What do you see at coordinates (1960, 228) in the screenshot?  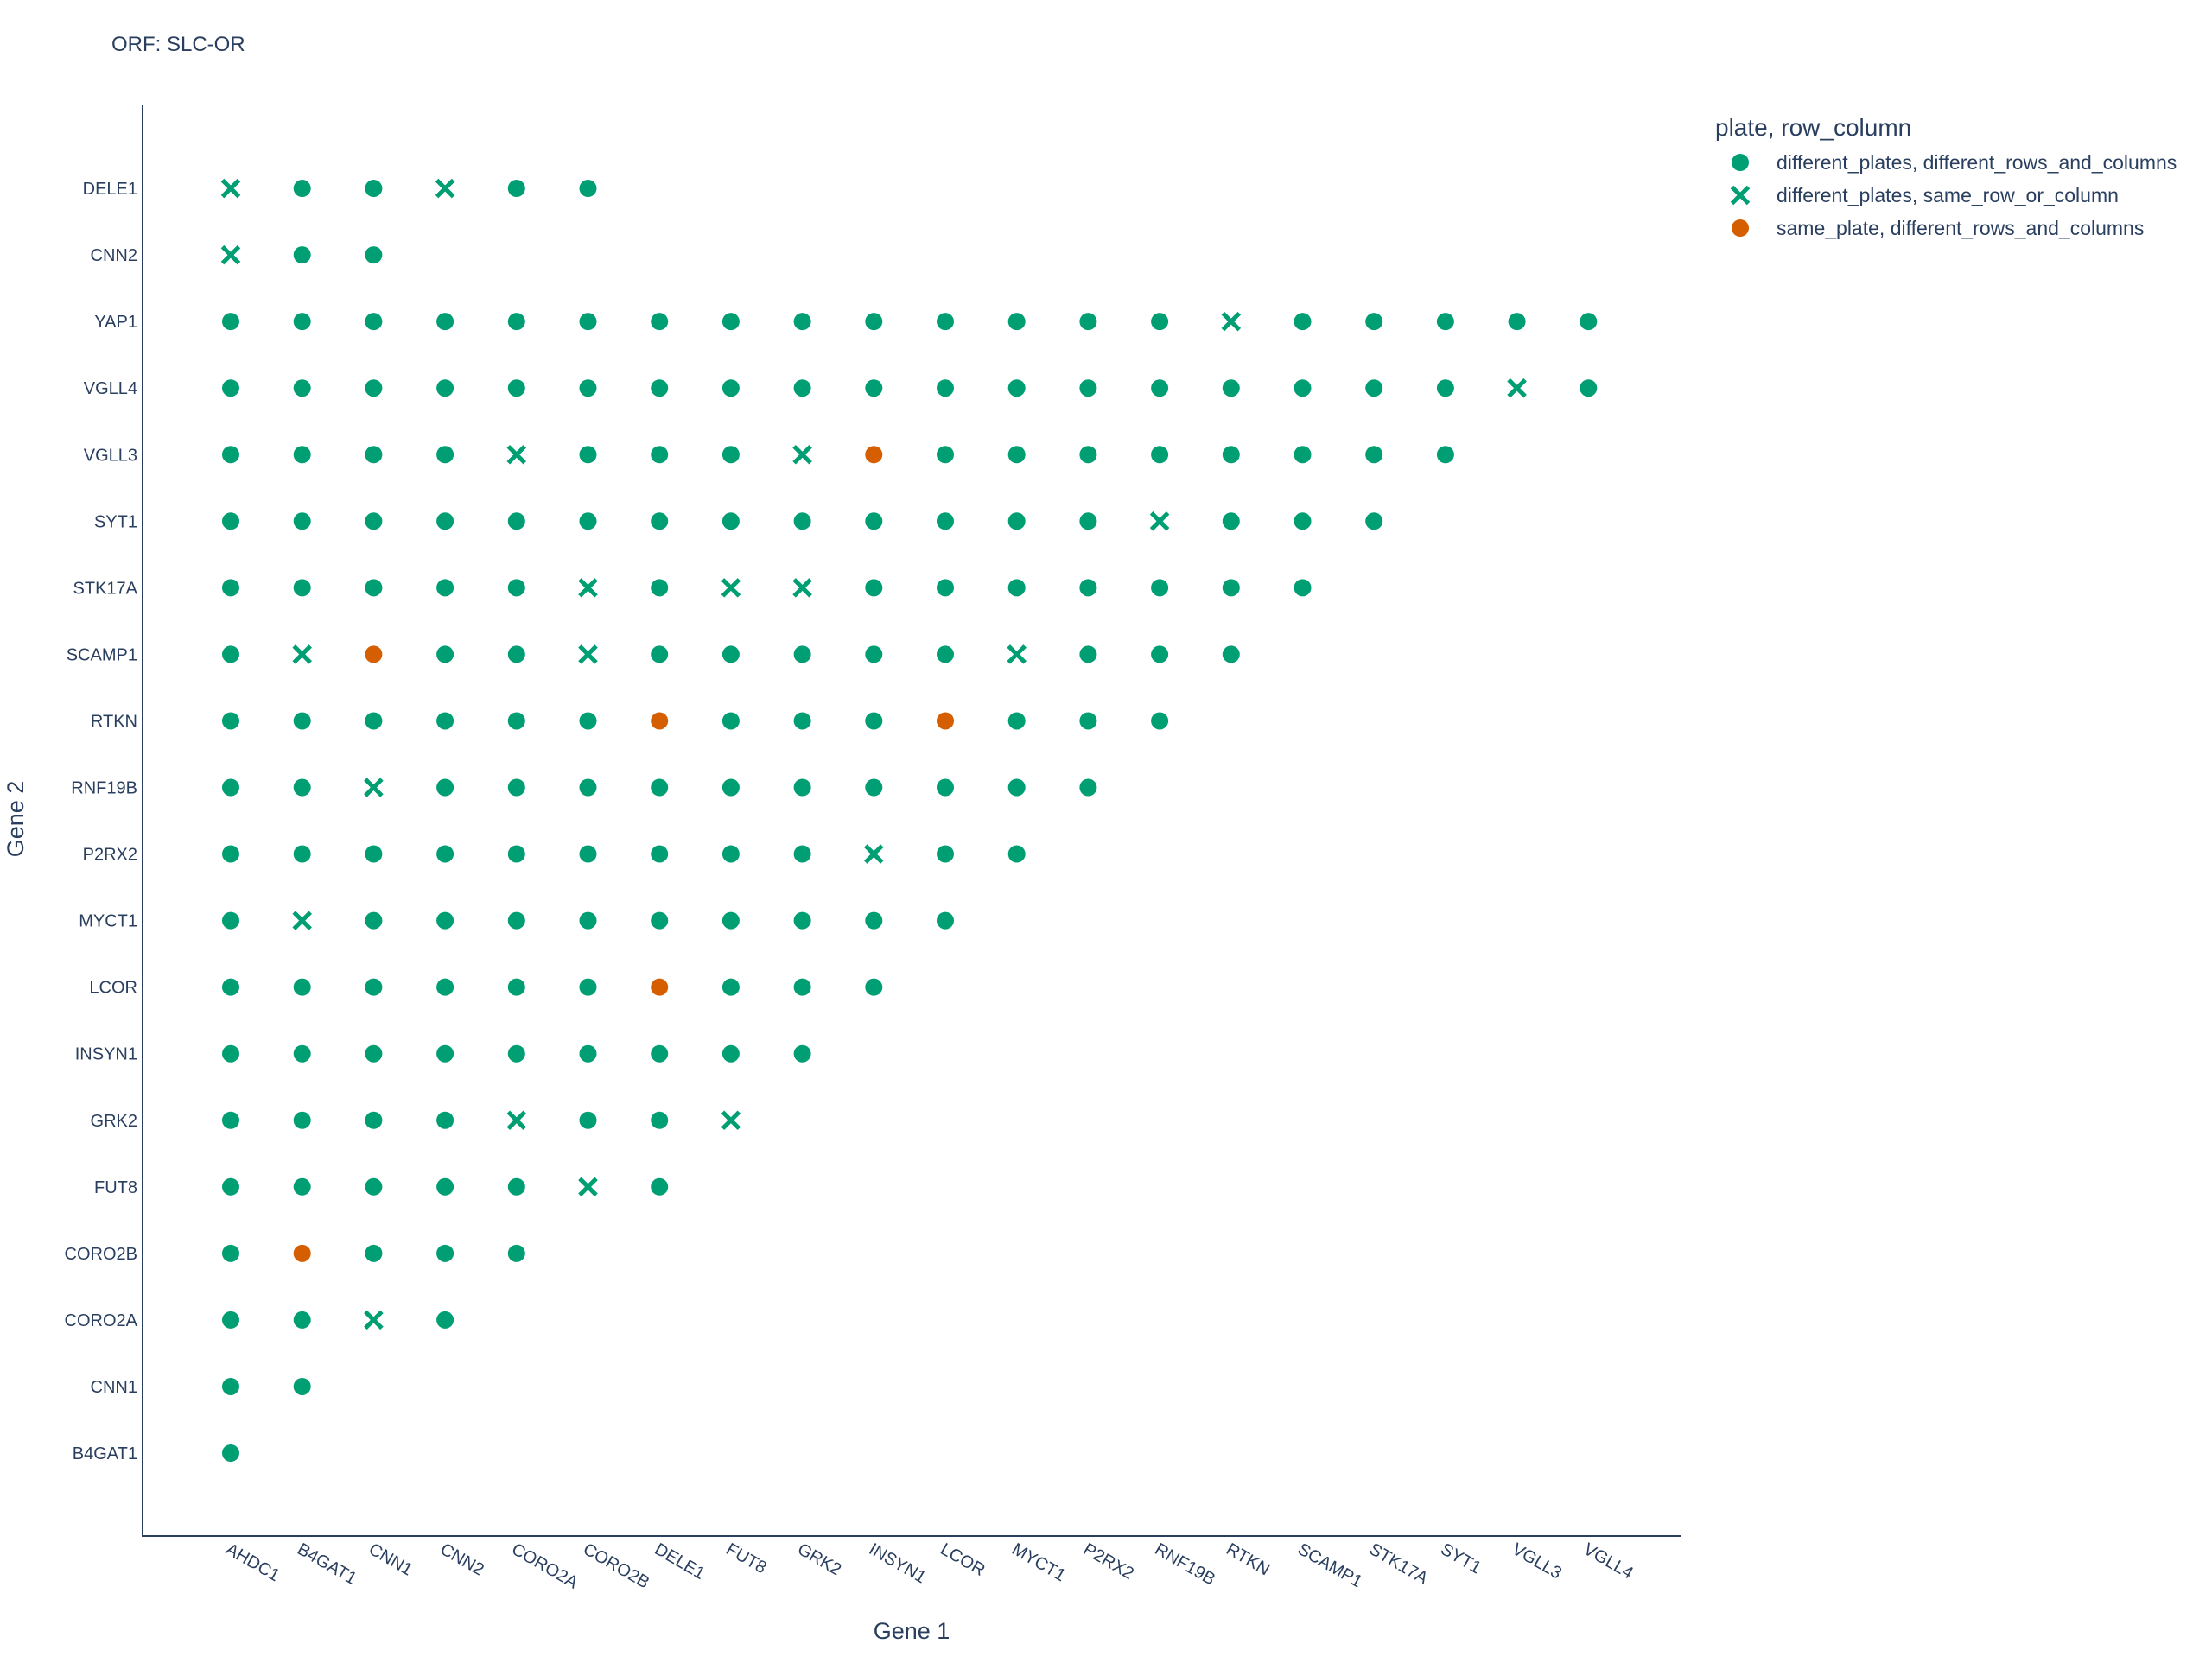 I see `legend-item-label: same_plate, different_rows_and_columns` at bounding box center [1960, 228].